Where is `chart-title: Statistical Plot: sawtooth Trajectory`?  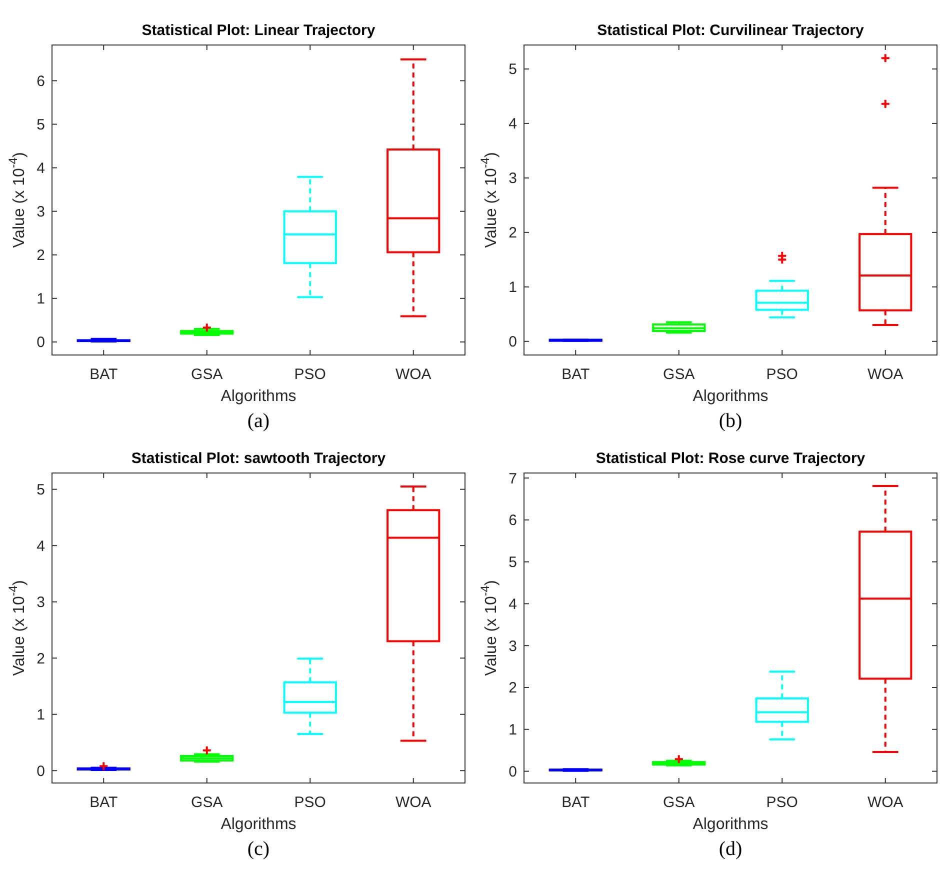
chart-title: Statistical Plot: sawtooth Trajectory is located at coordinates (258, 458).